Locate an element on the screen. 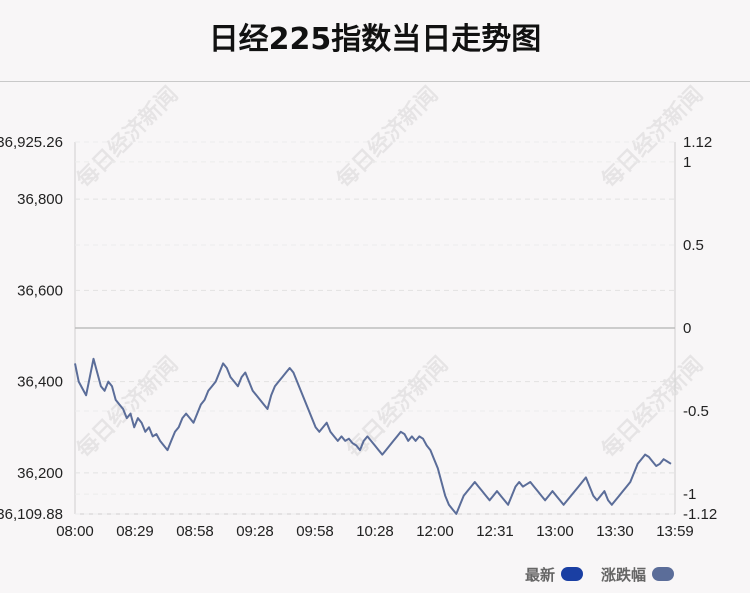 The image size is (750, 593). x-tick-label: 08:58 is located at coordinates (195, 531).